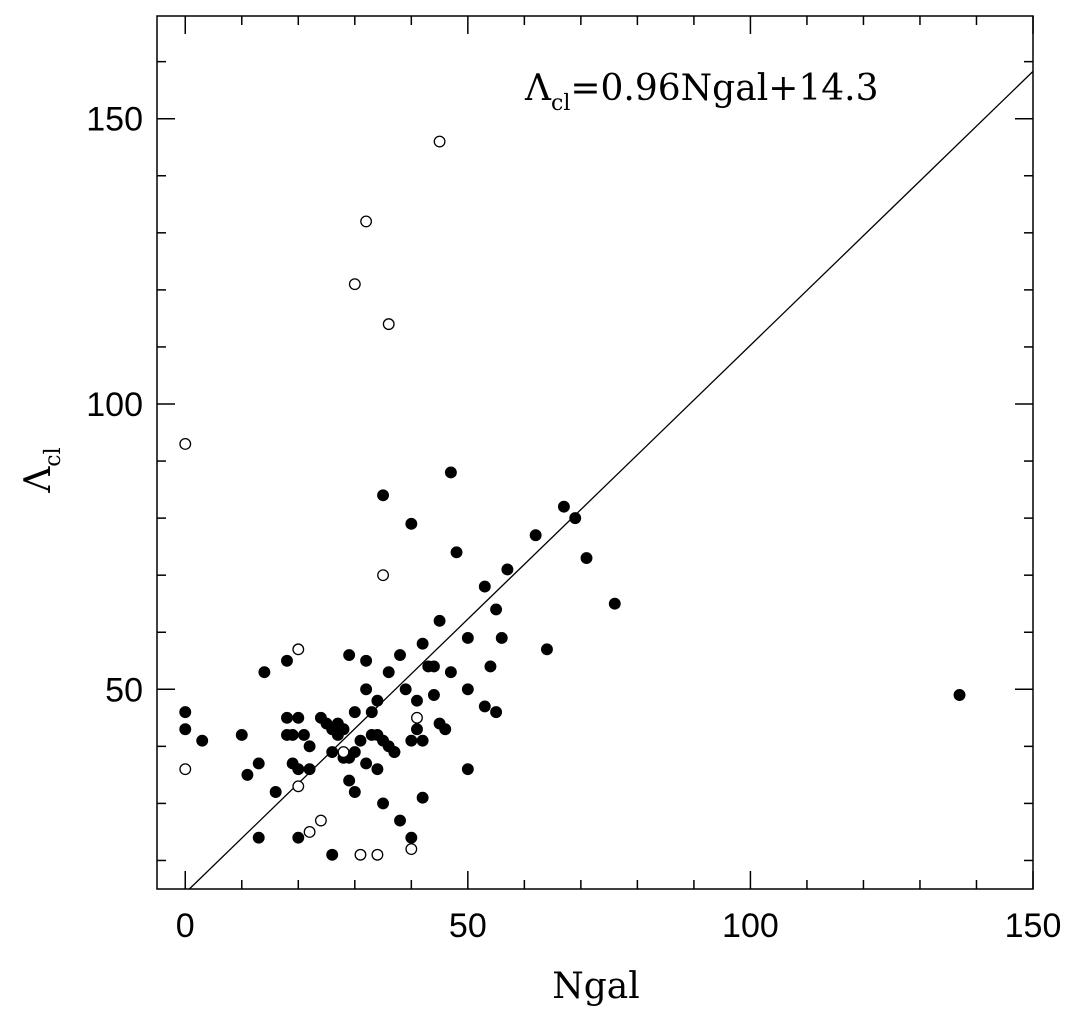  I want to click on y-tick-label: 100, so click(114, 405).